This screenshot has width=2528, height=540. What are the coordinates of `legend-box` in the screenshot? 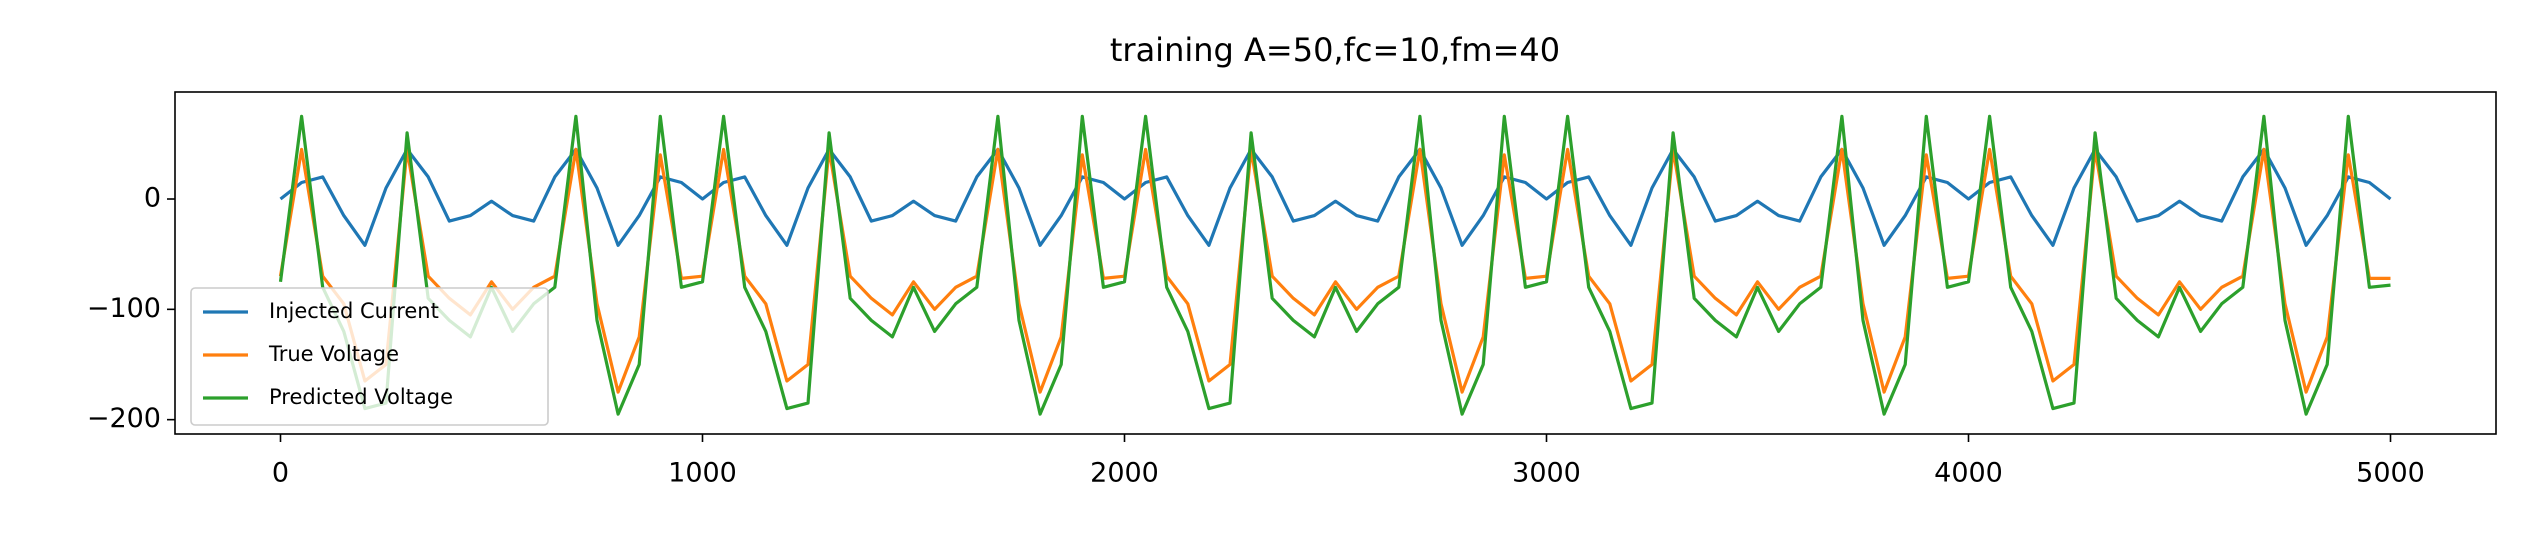 It's located at (369, 356).